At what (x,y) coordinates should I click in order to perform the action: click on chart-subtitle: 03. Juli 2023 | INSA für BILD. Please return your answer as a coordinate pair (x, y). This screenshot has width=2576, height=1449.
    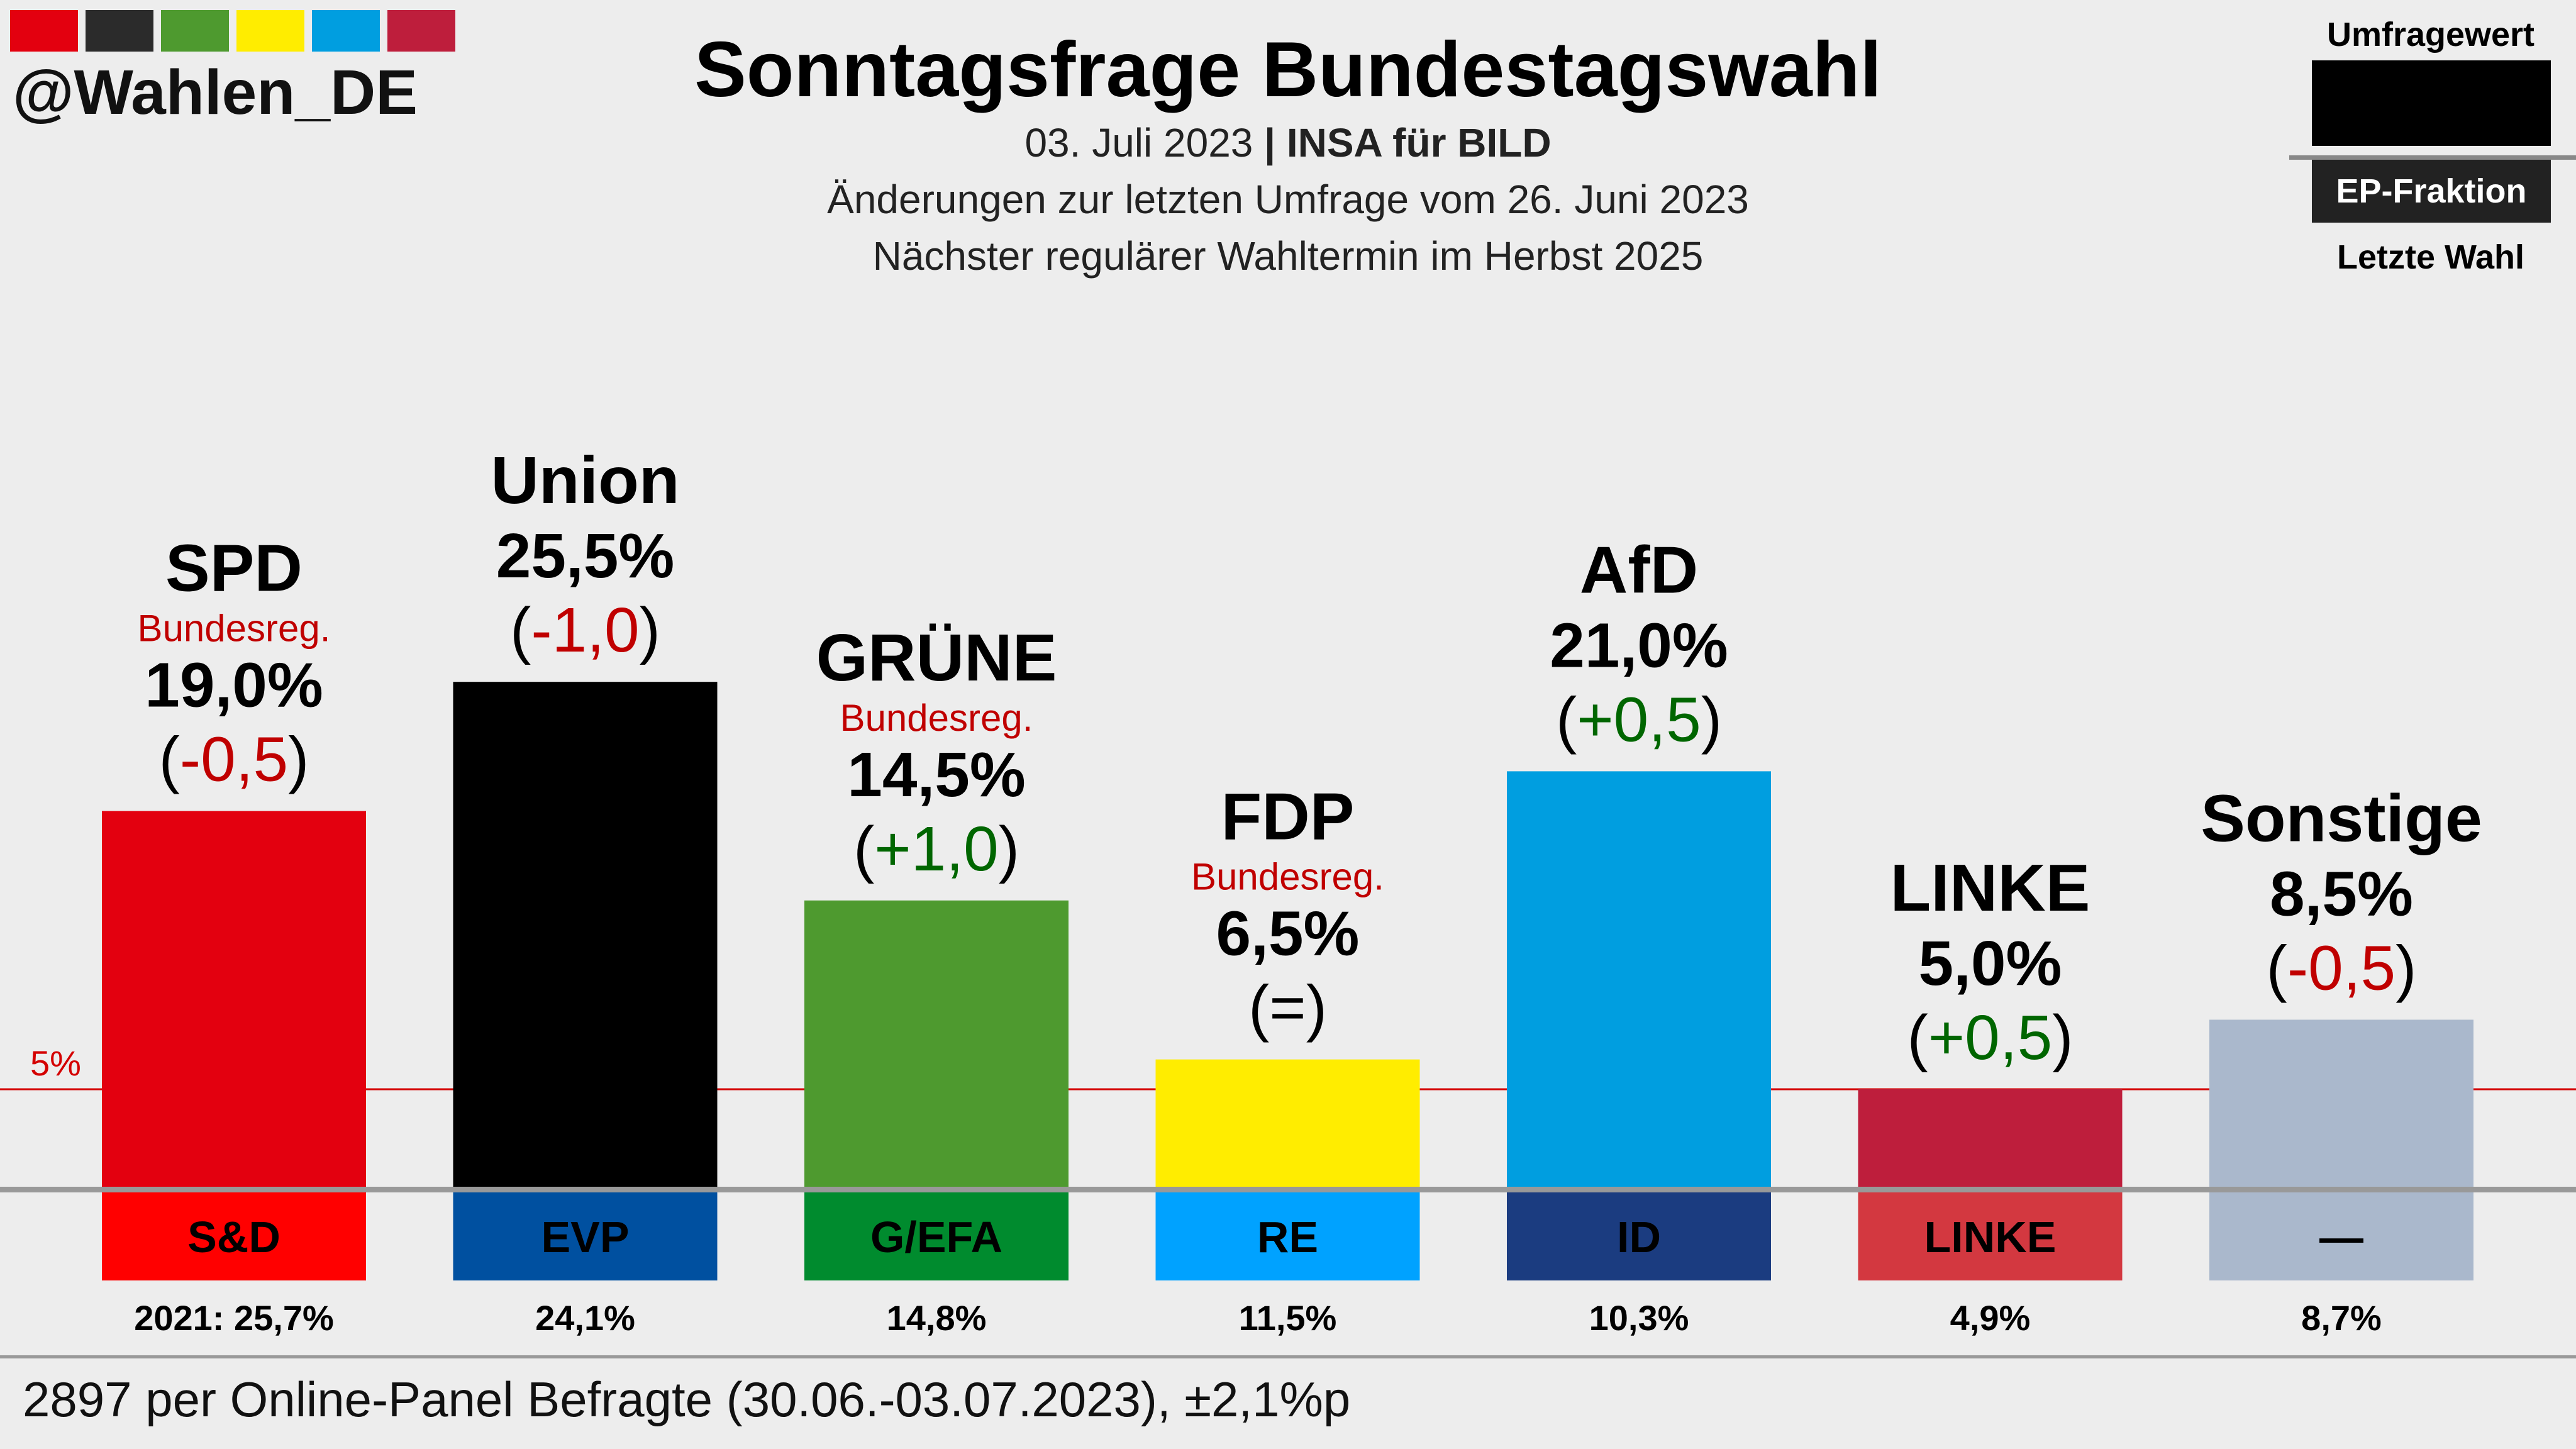
    Looking at the image, I should click on (1288, 142).